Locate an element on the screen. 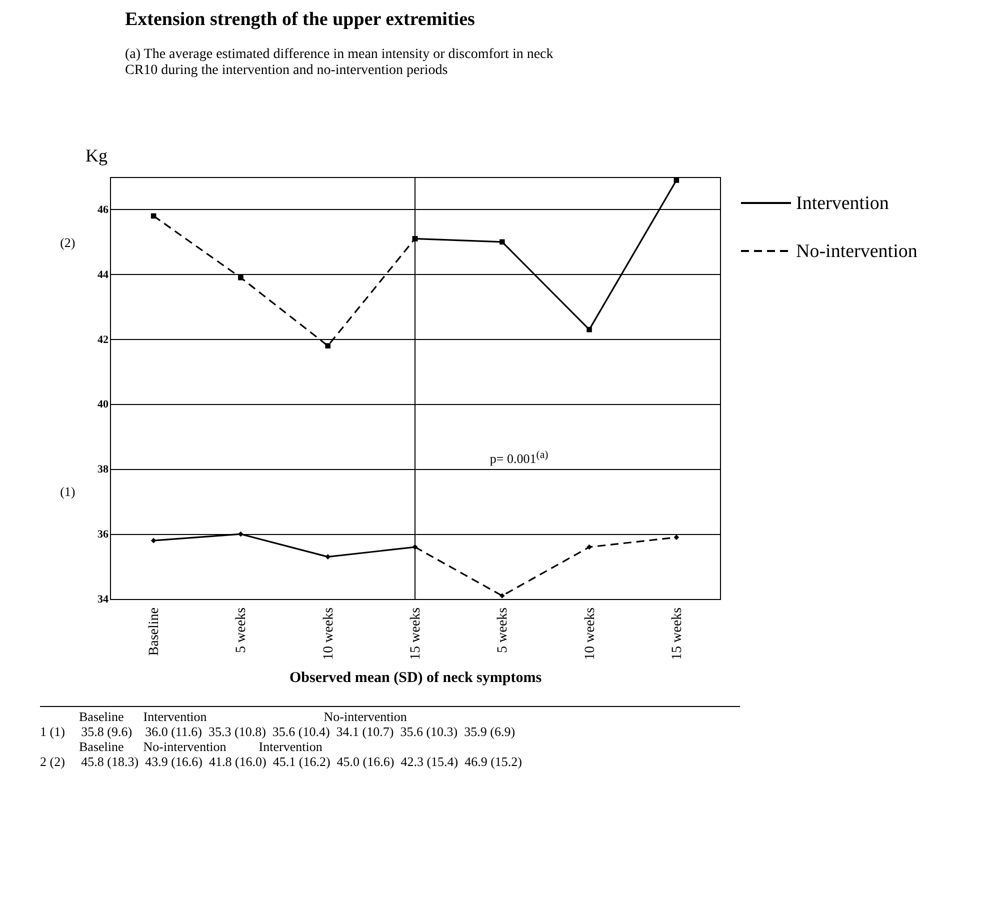 This screenshot has width=998, height=918. y-tick-label: 36 is located at coordinates (103, 534).